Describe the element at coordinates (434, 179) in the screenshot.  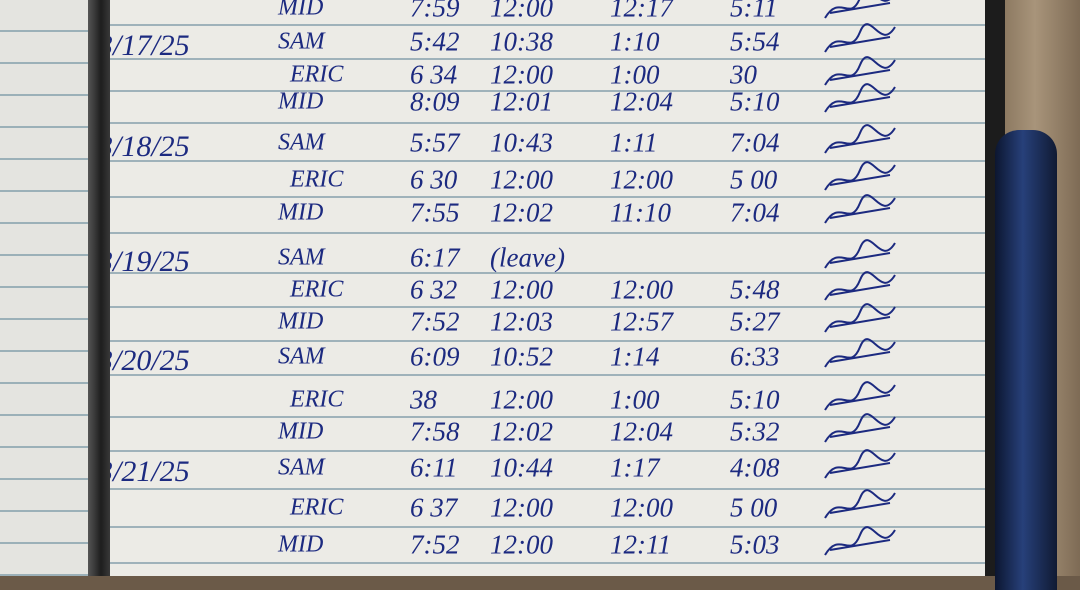
I see `time-entry: 6 30` at that location.